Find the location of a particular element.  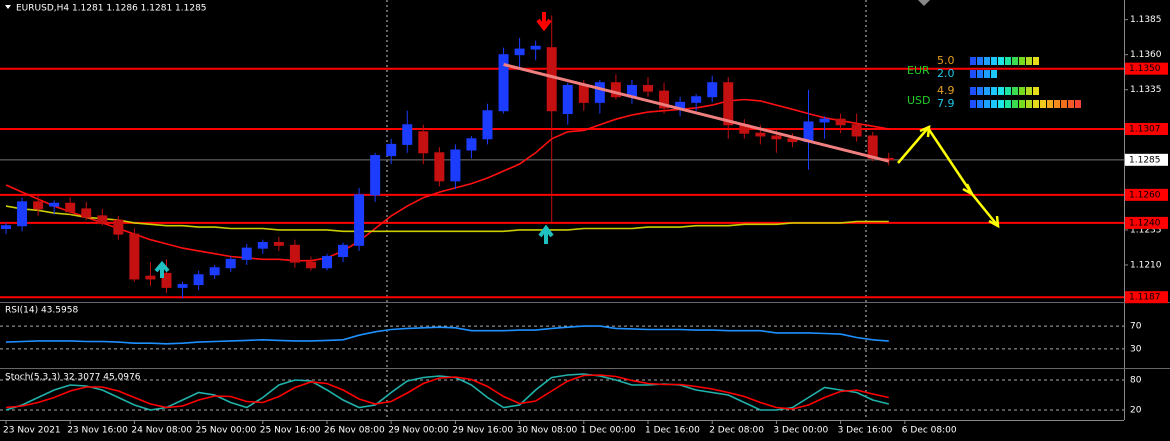

level-label: 1.1350 is located at coordinates (1145, 69).